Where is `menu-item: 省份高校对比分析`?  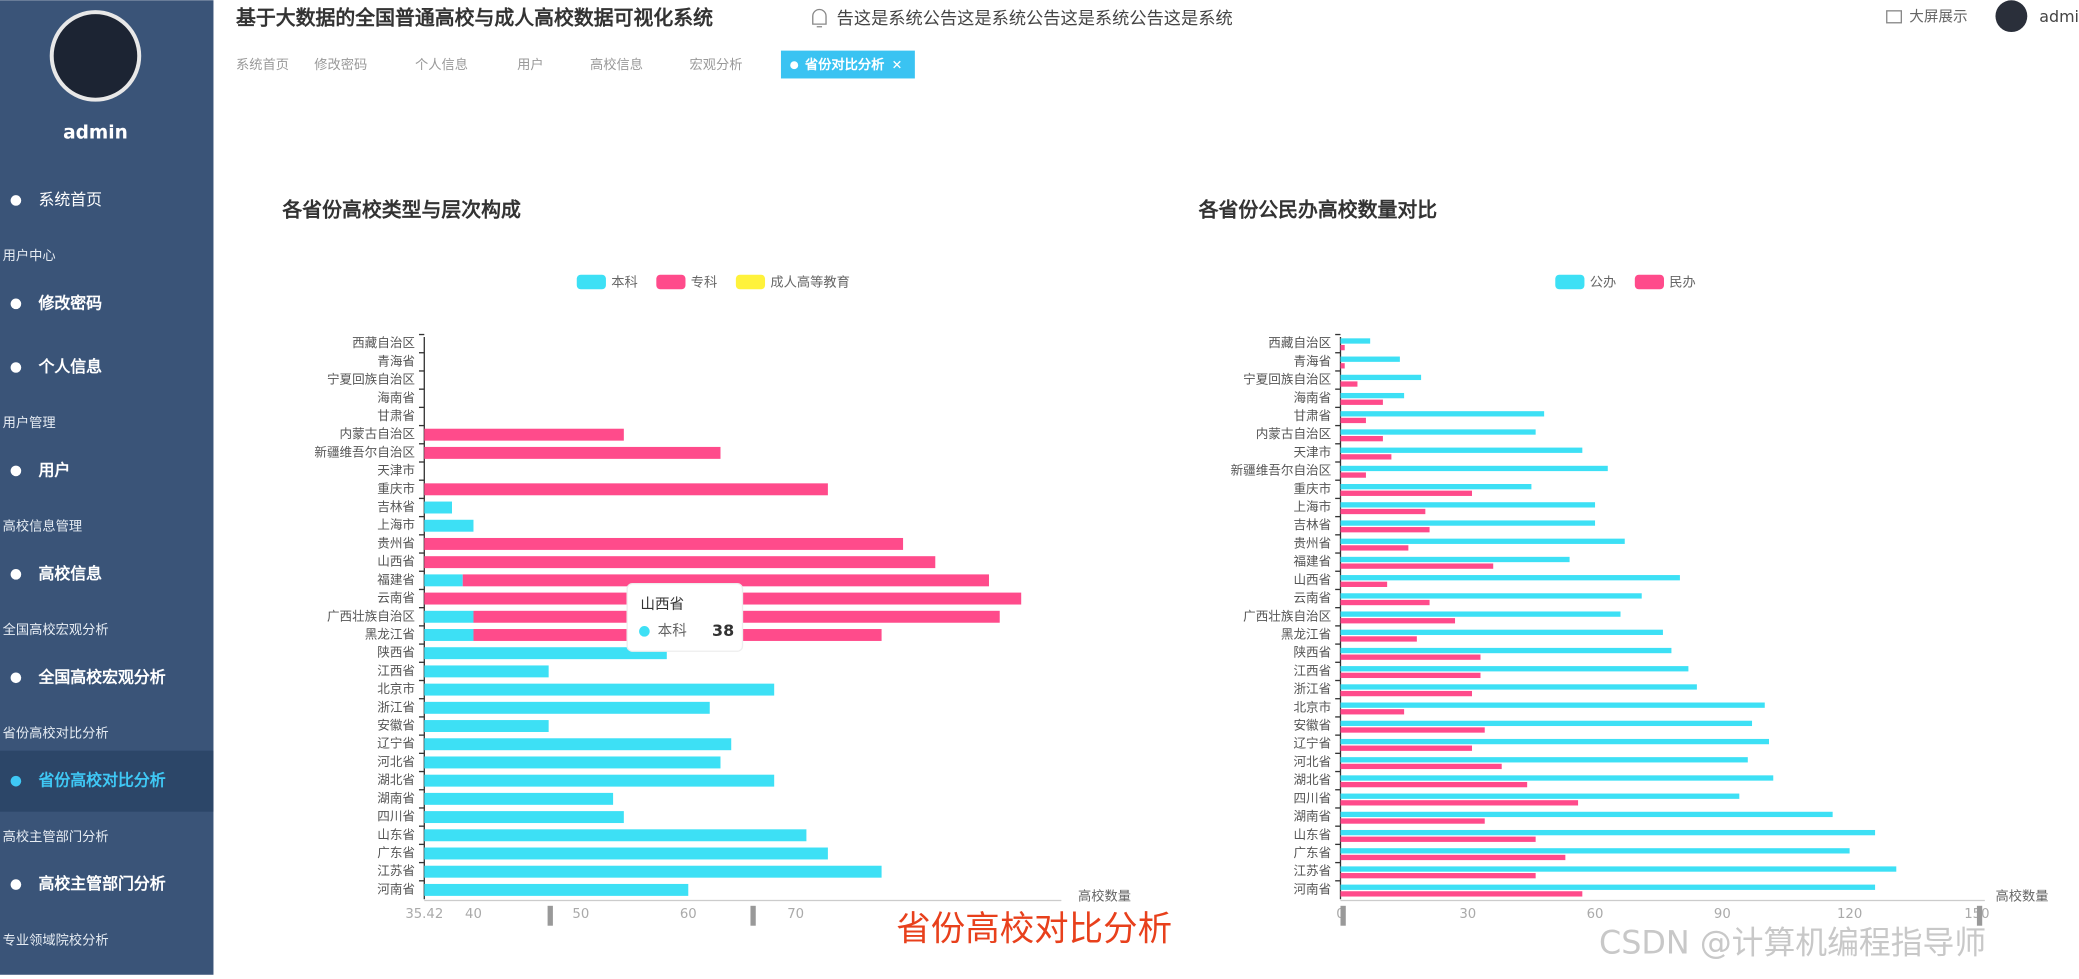 menu-item: 省份高校对比分析 is located at coordinates (101, 780).